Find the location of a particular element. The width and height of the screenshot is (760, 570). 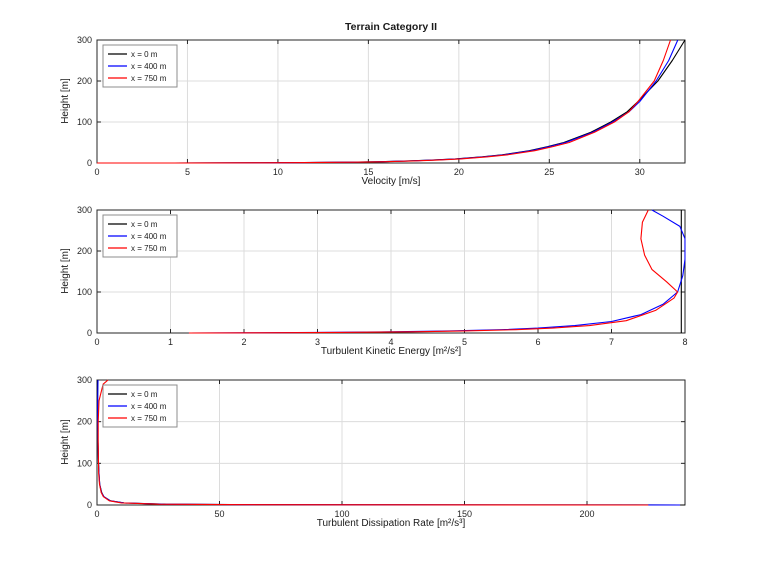

series-line-x-400-m is located at coordinates (437, 271).